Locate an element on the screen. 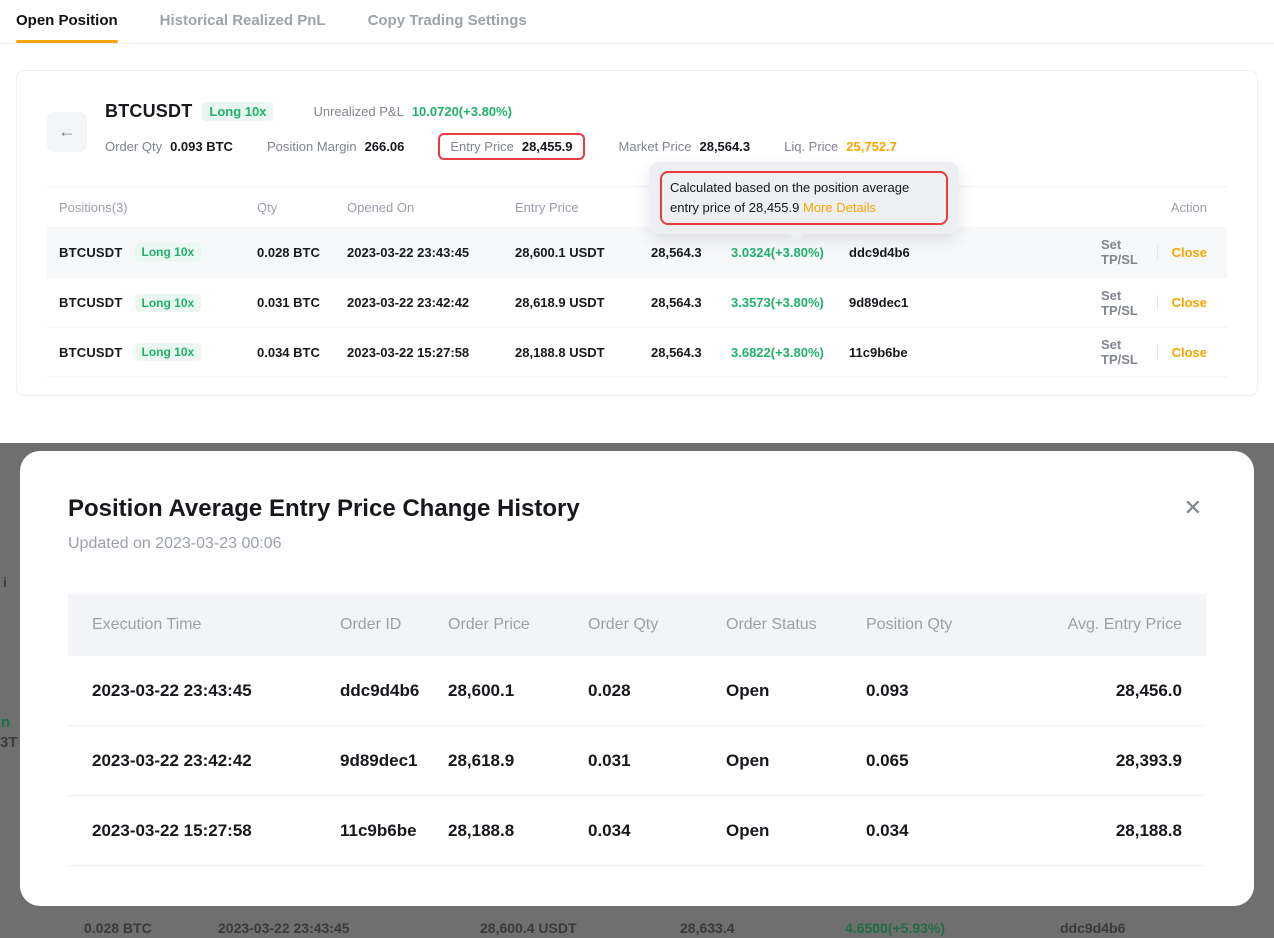  unrealized-pnl-value: 10.0720(+3.80%) is located at coordinates (461, 111).